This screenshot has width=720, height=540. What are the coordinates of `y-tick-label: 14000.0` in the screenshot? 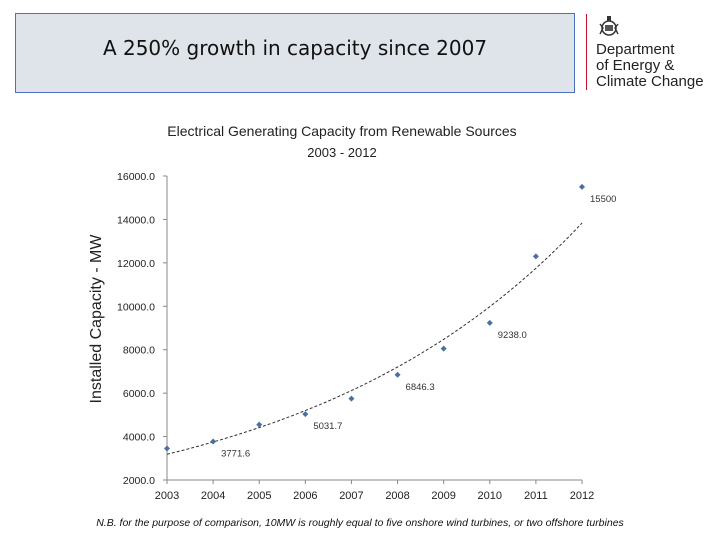 It's located at (136, 220).